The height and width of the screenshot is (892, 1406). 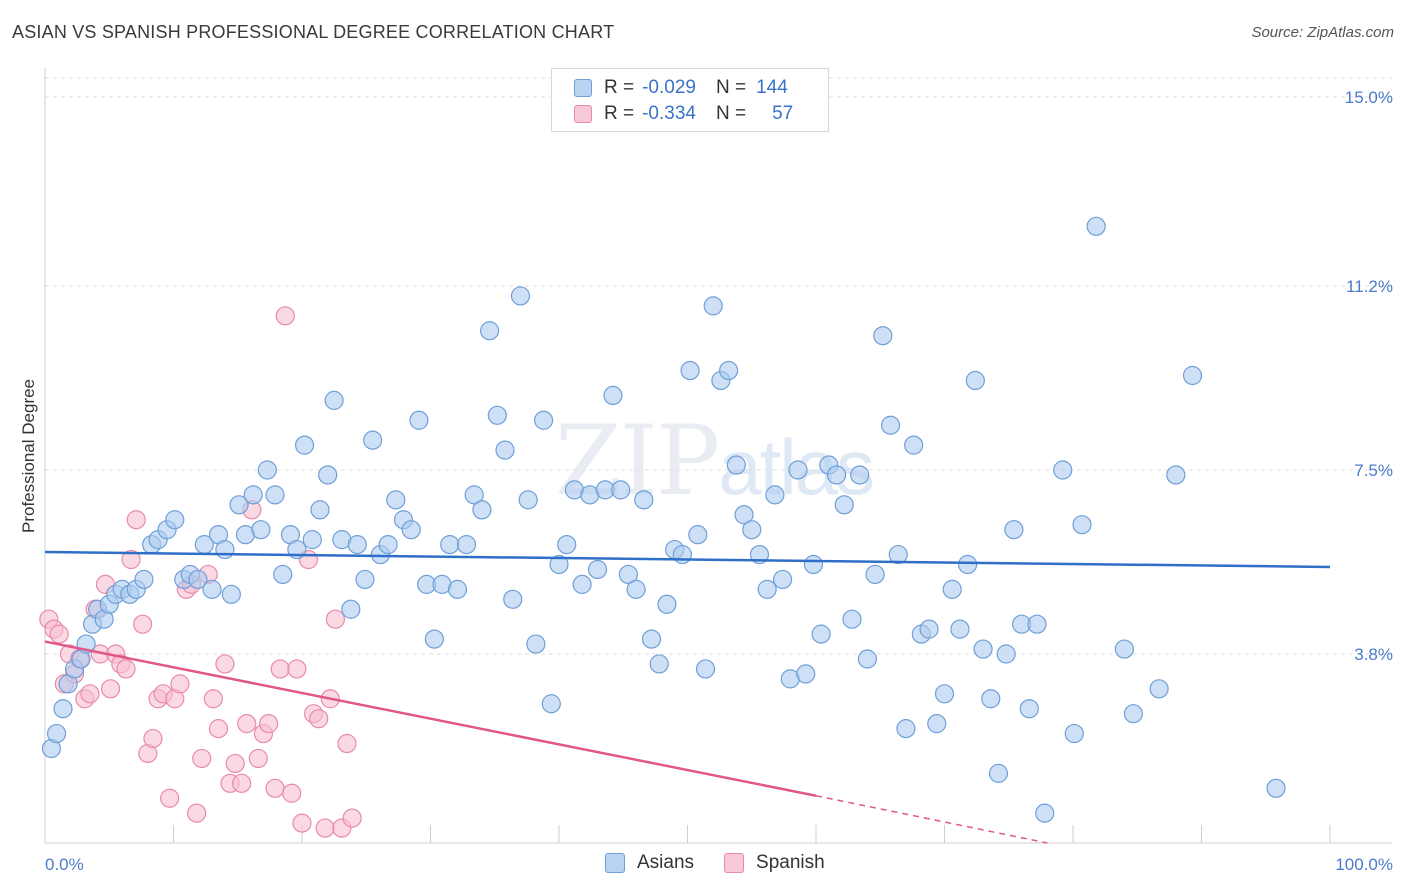 I want to click on y-tick-label: 11.2%, so click(x=1369, y=286).